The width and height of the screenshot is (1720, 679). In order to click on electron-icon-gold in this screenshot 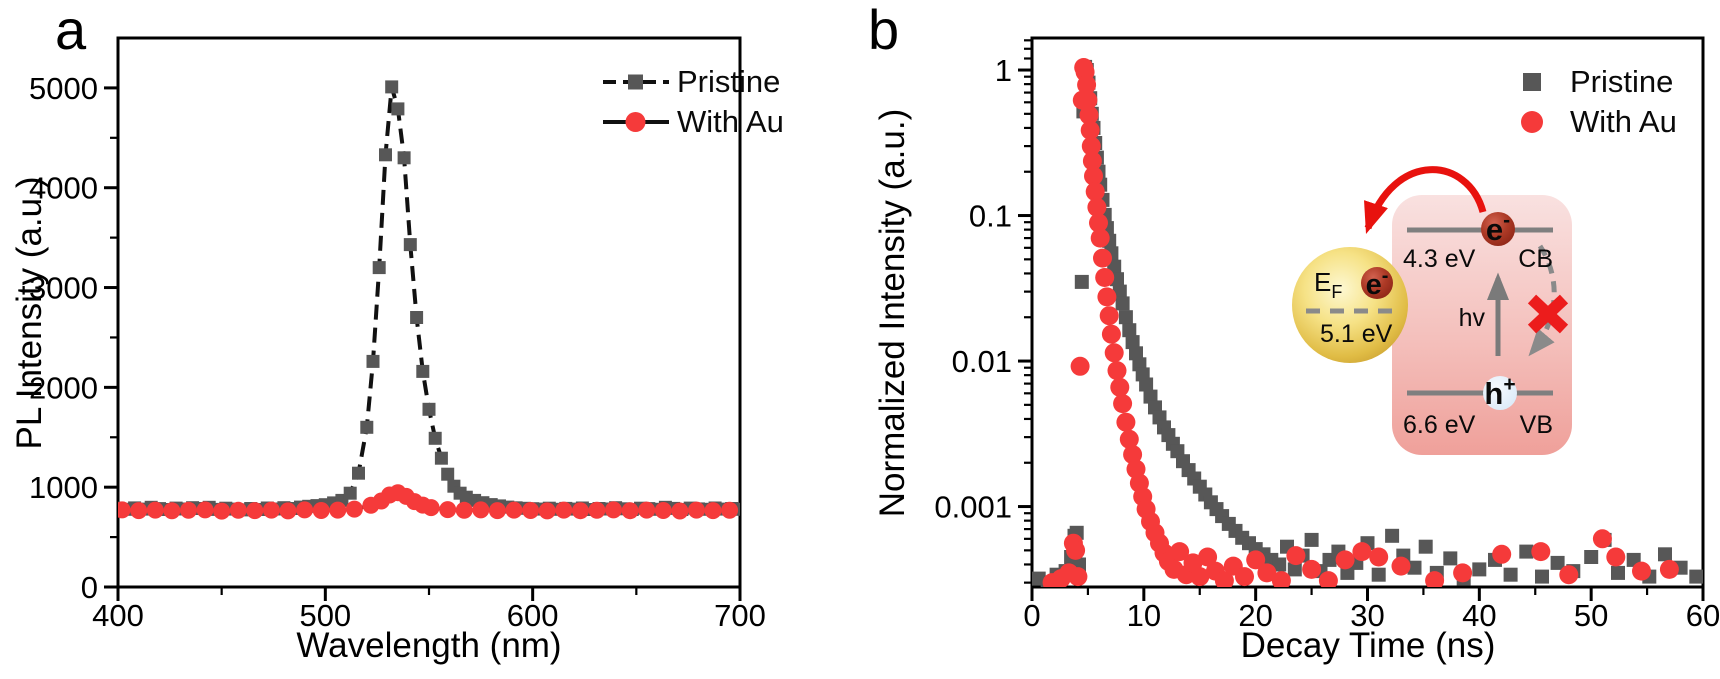, I will do `click(1377, 283)`.